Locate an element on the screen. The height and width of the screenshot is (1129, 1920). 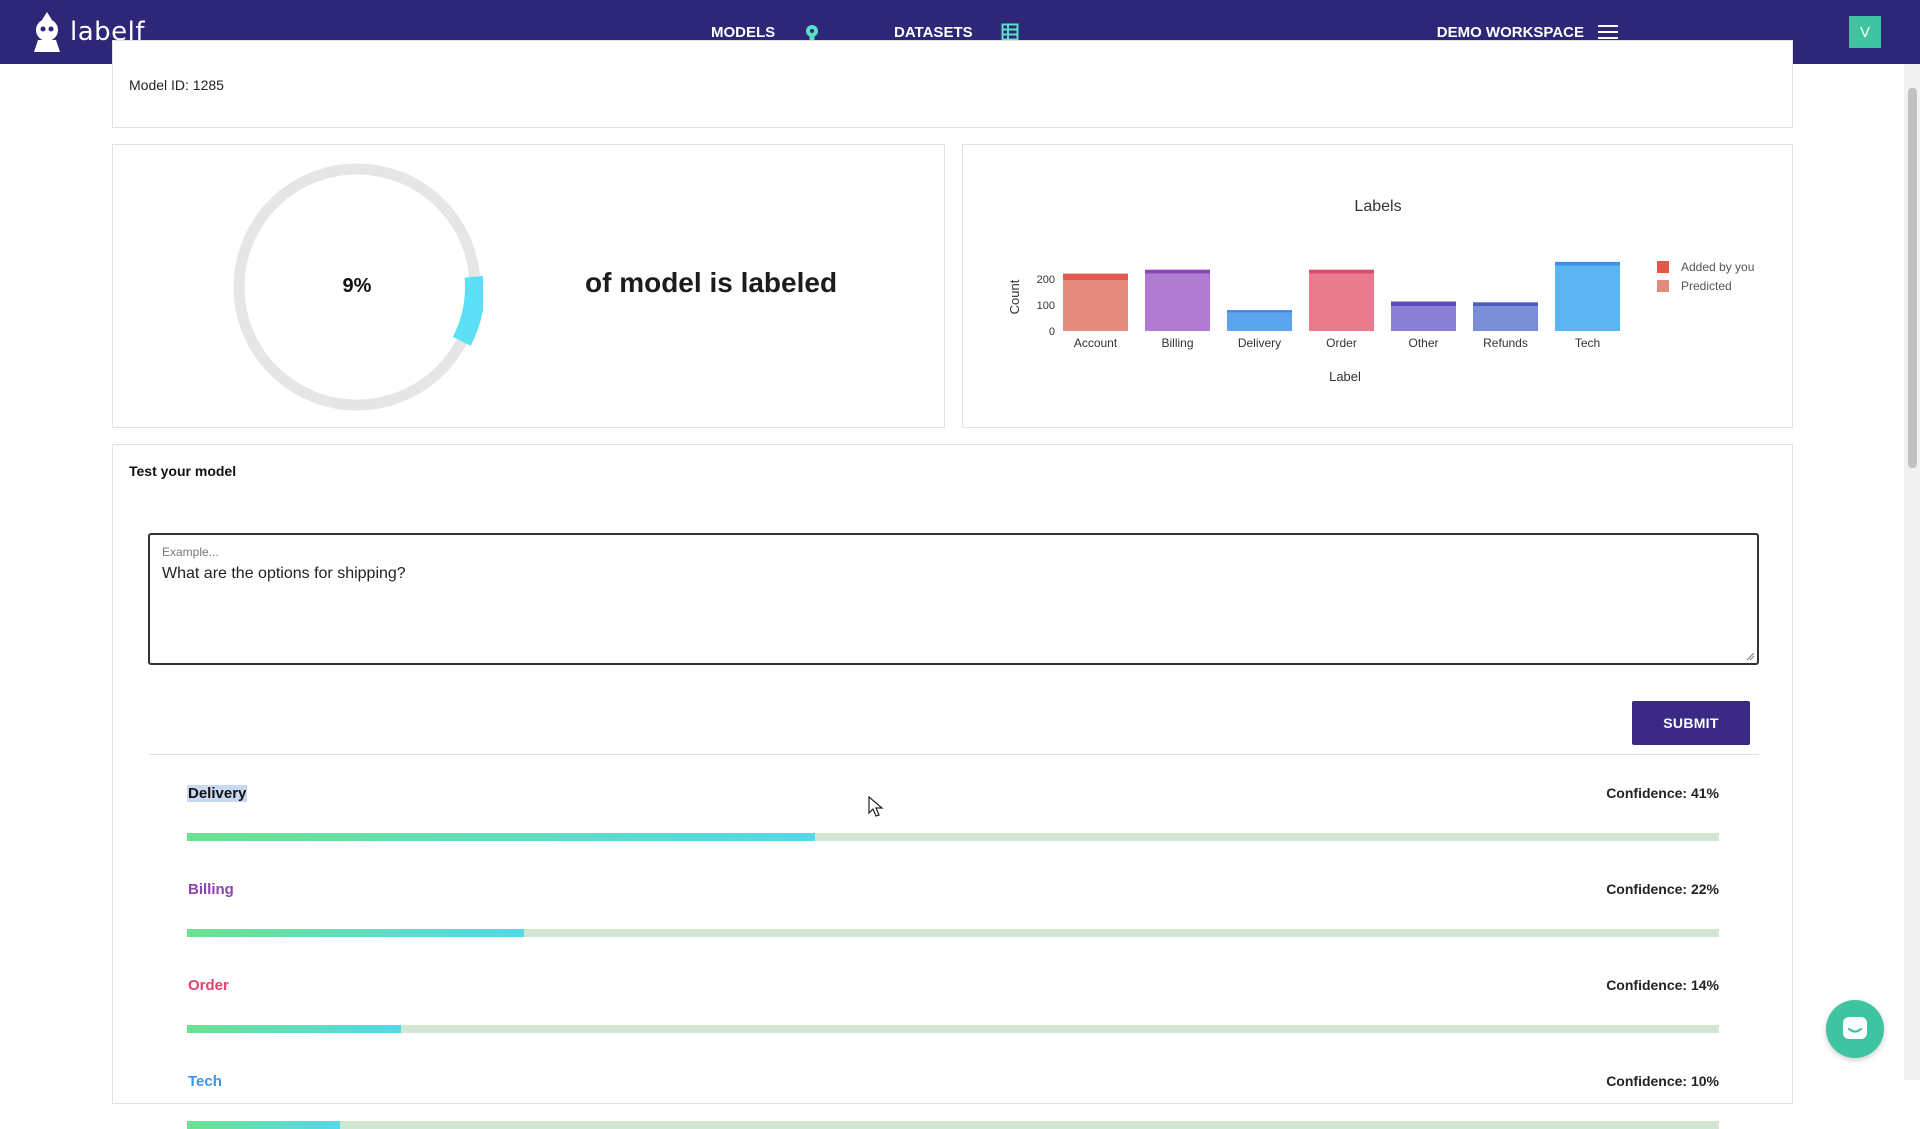
legend-entry: Predicted is located at coordinates (1706, 286).